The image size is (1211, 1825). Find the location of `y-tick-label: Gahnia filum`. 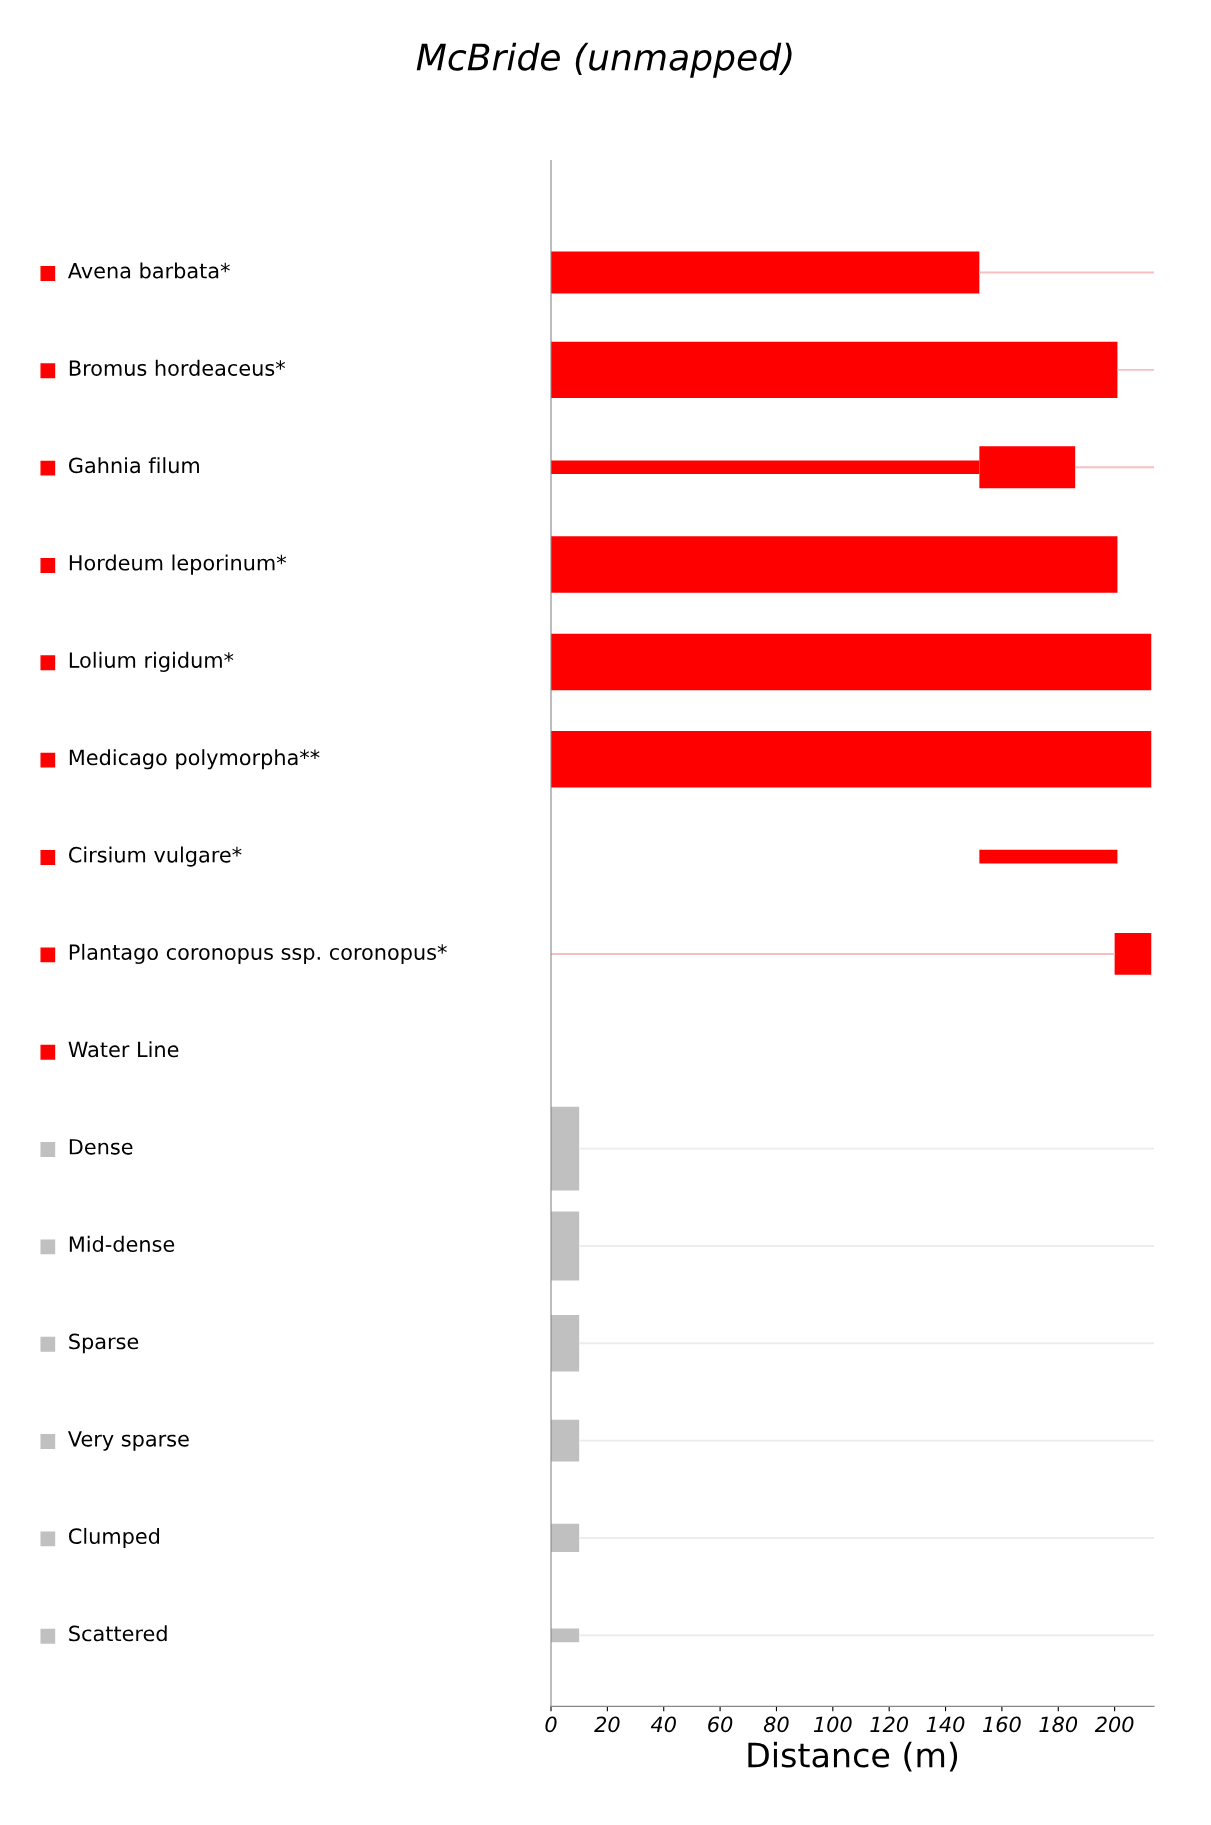

y-tick-label: Gahnia filum is located at coordinates (133, 465).